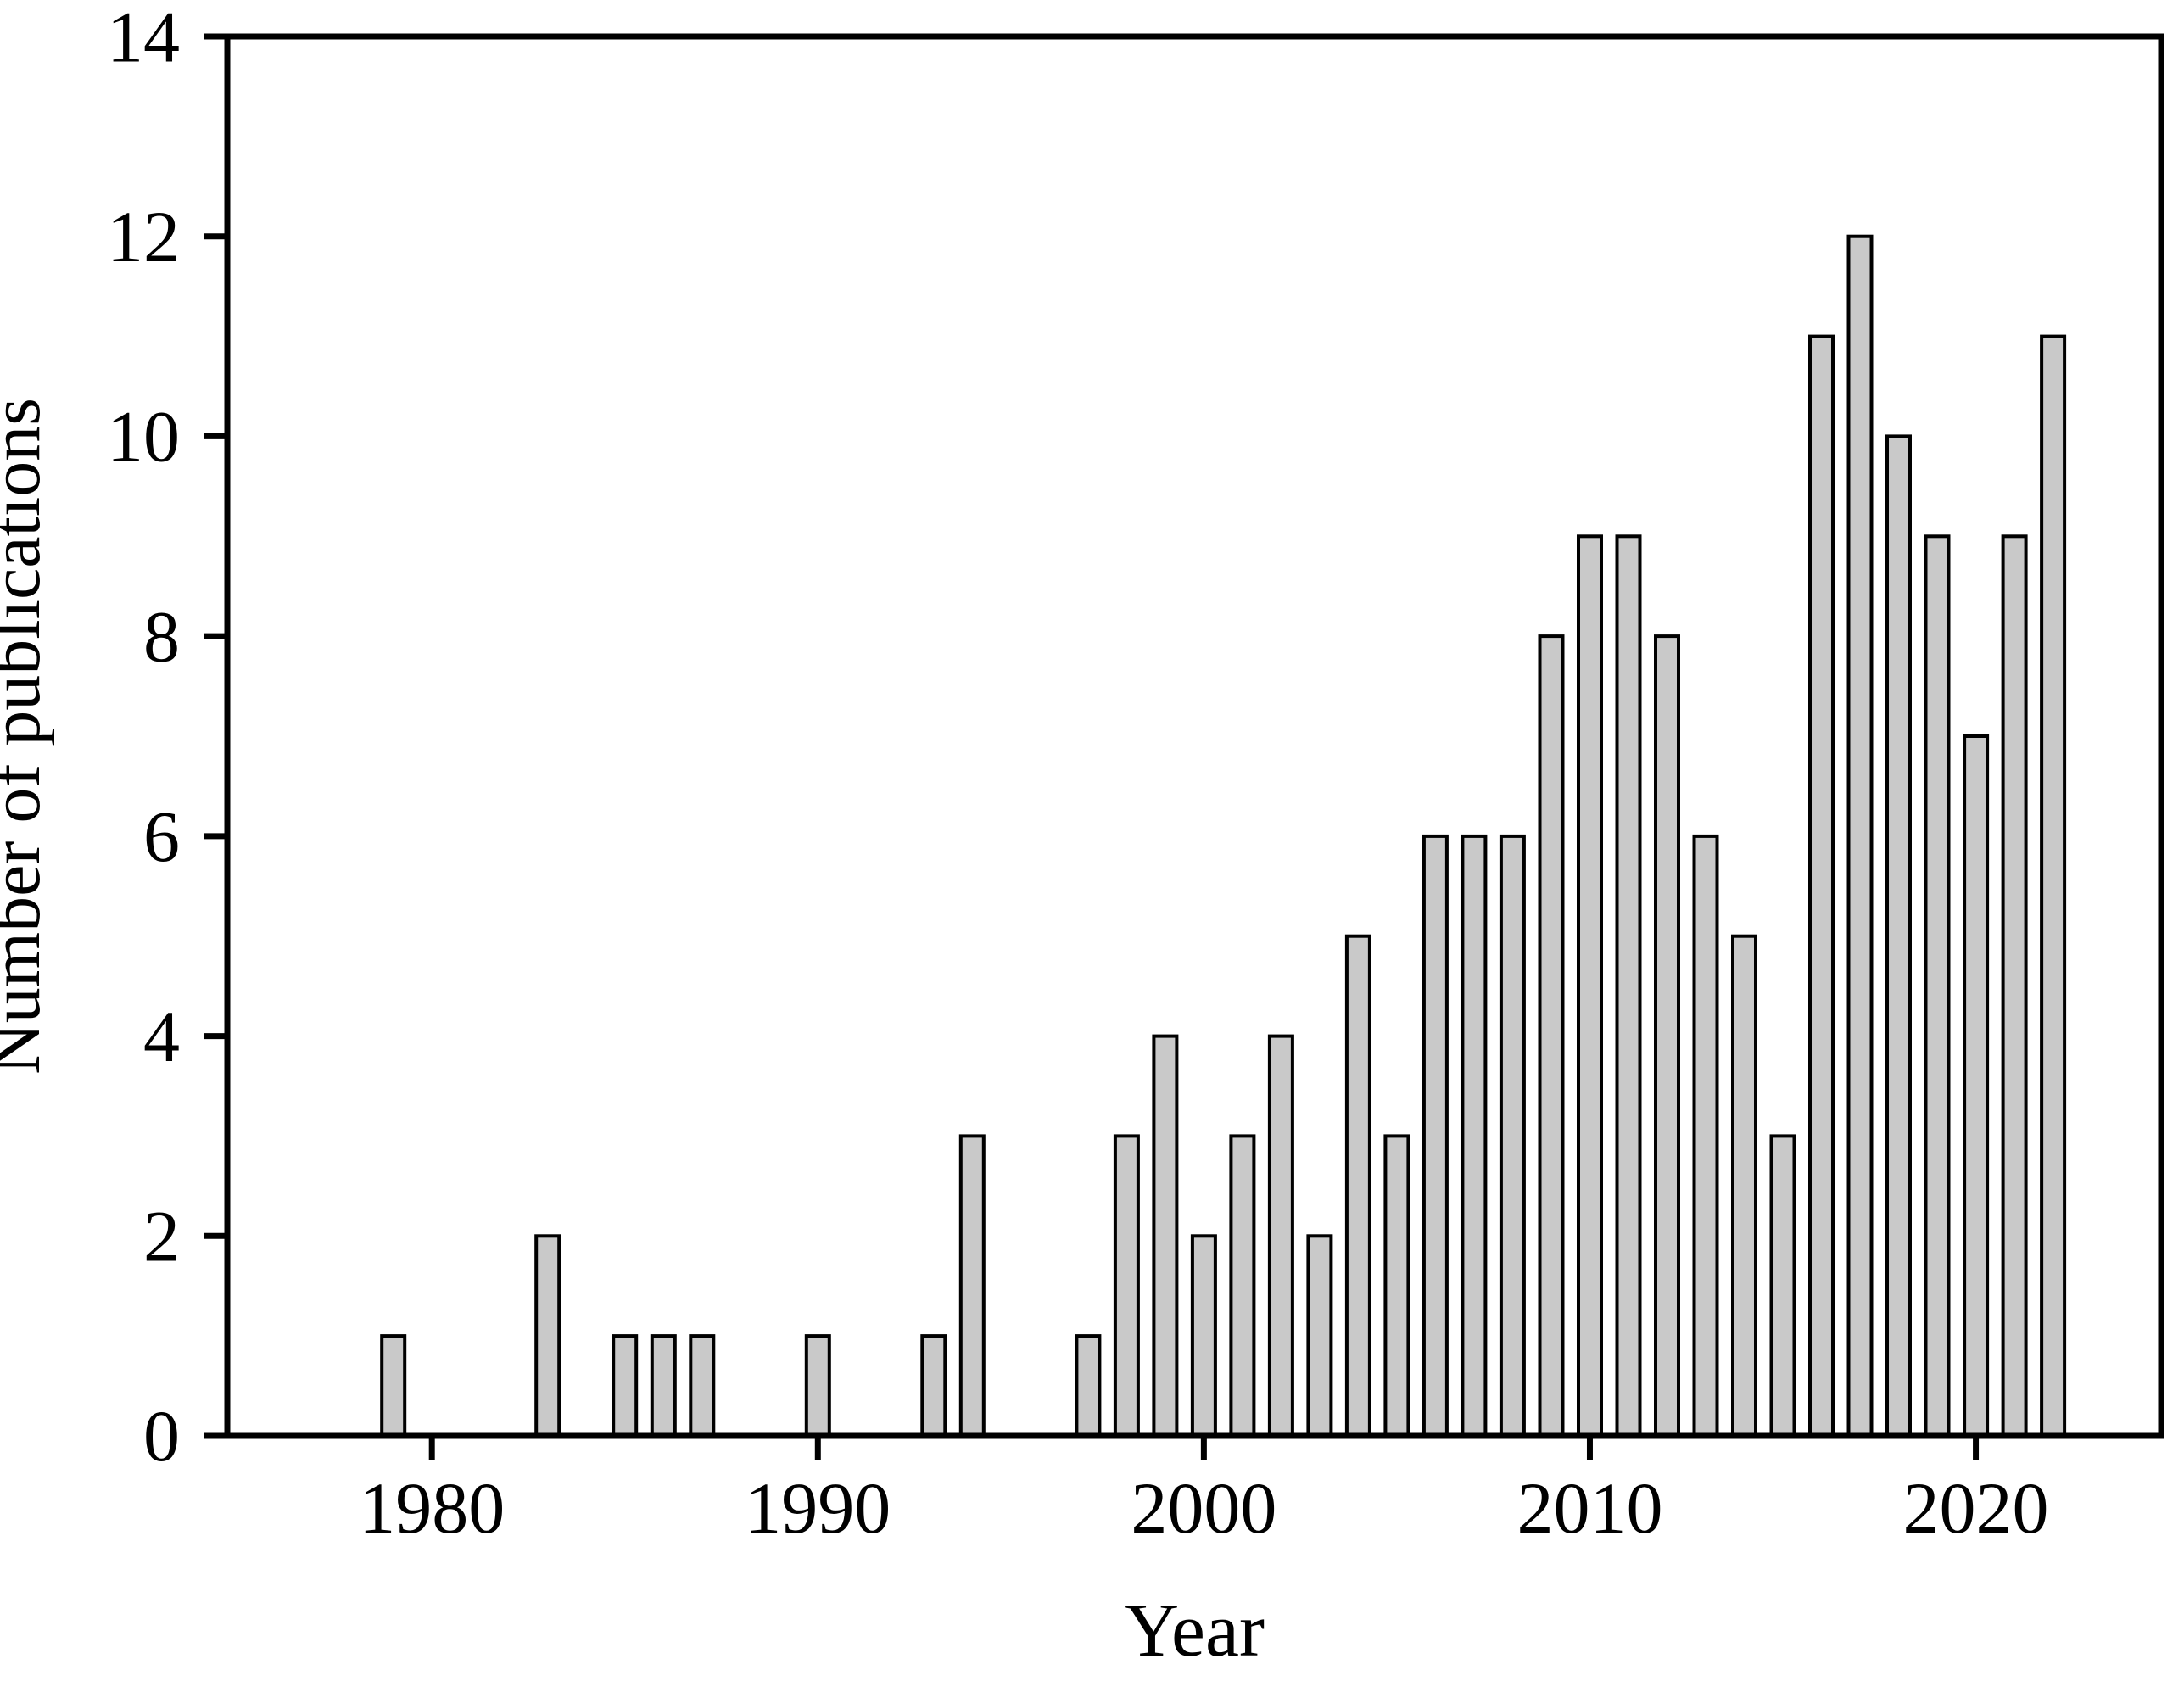 This screenshot has height=1681, width=2184. I want to click on bar-1997, so click(1088, 1386).